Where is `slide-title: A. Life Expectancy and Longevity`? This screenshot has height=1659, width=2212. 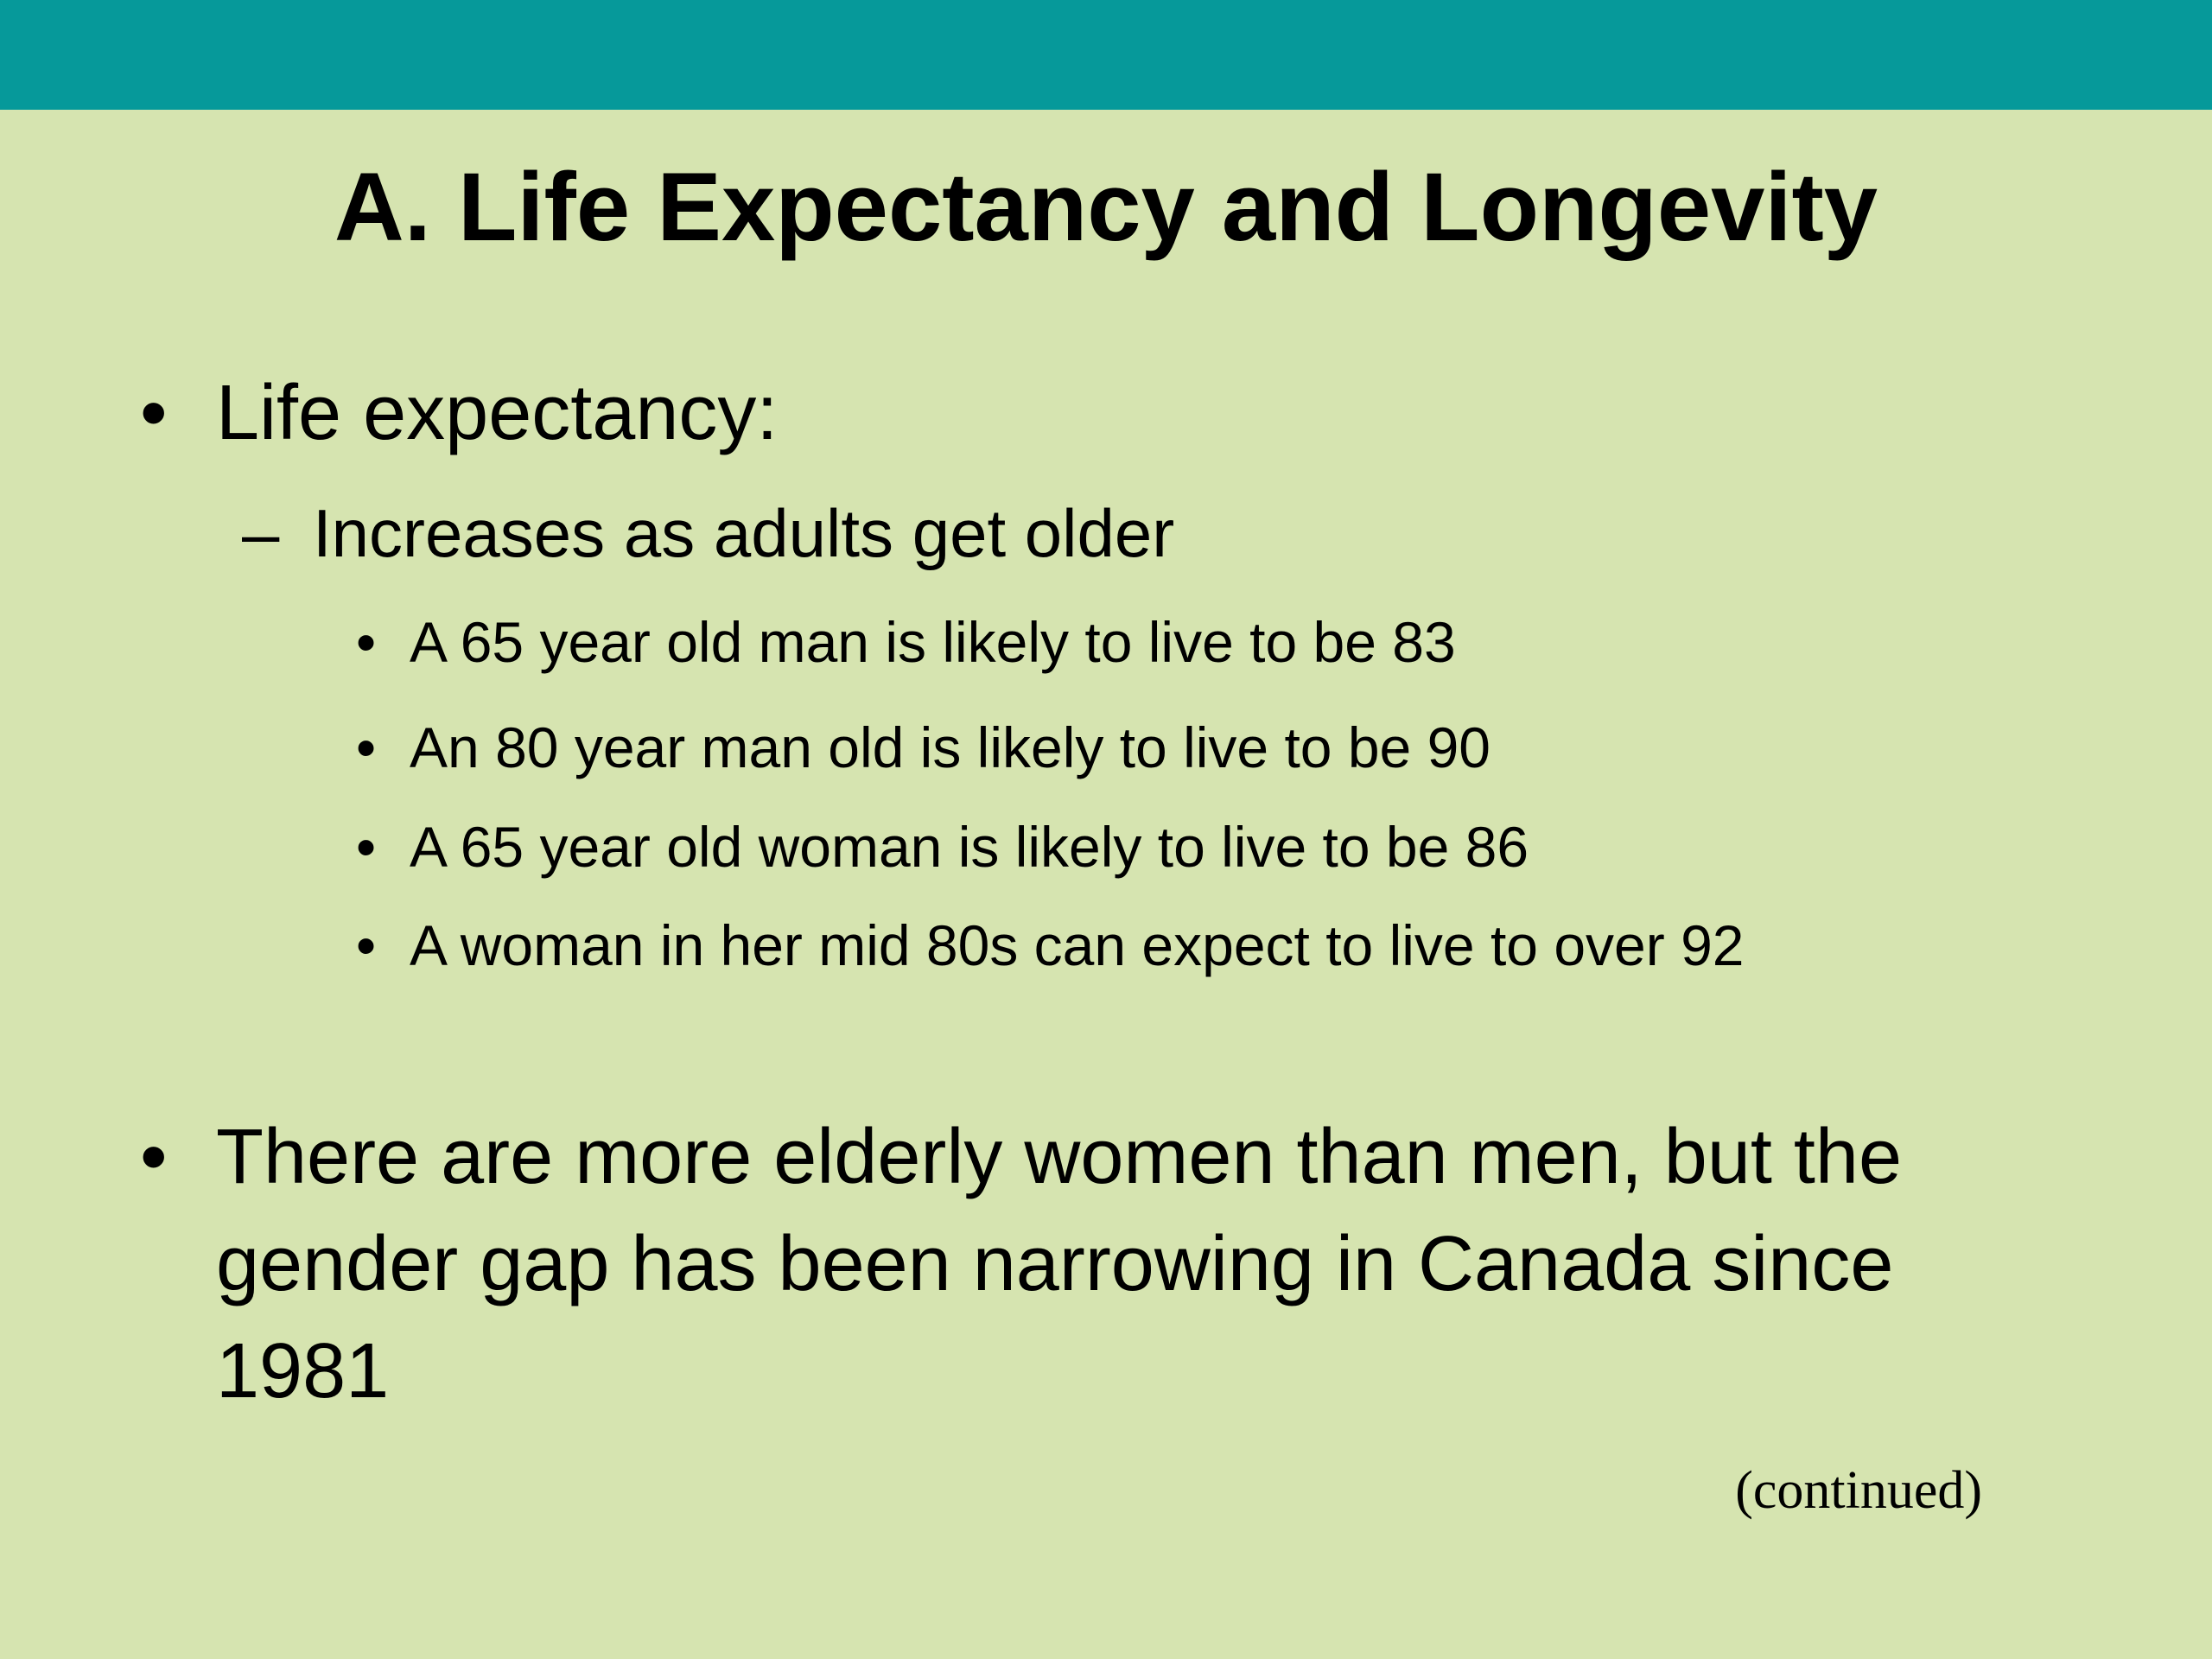
slide-title: A. Life Expectancy and Longevity is located at coordinates (1106, 207).